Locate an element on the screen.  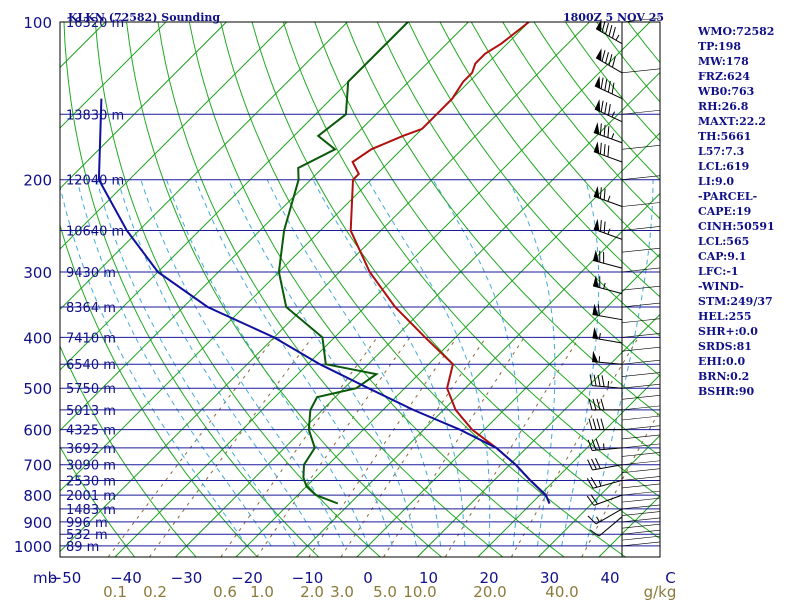
mixing-ratio-label: 0.6 is located at coordinates (225, 591).